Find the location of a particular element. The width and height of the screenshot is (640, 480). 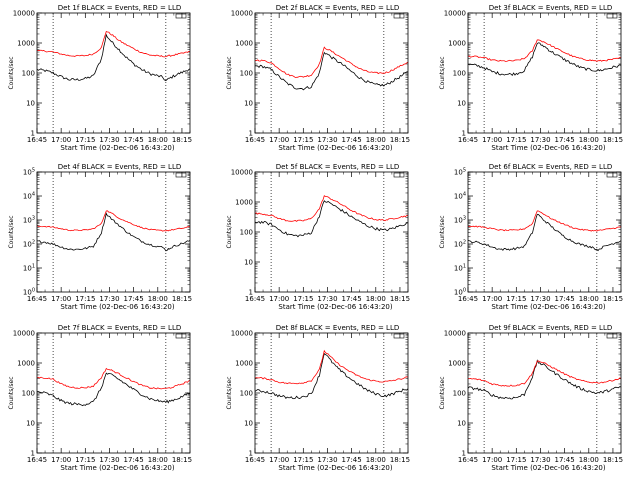

y-tick-label: 10⁴ is located at coordinates (29, 196).